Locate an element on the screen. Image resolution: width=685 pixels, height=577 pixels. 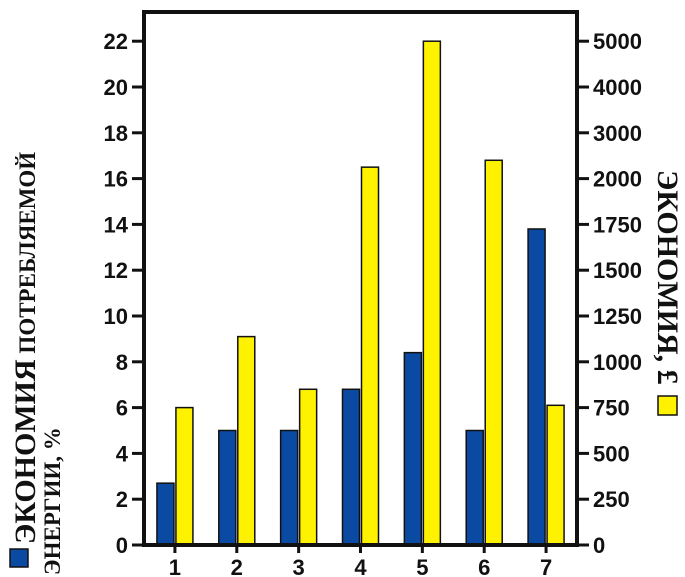
x-tick-label: 2 is located at coordinates (237, 566).